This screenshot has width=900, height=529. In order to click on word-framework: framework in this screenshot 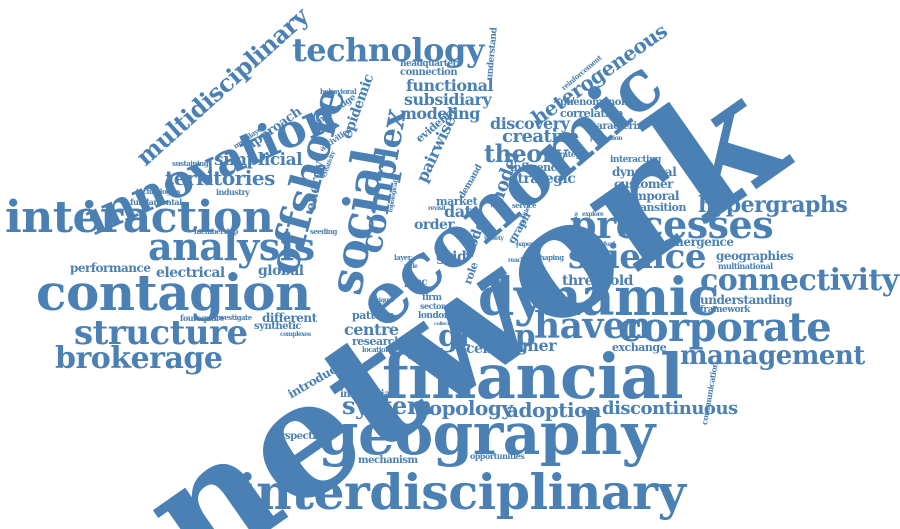, I will do `click(725, 310)`.